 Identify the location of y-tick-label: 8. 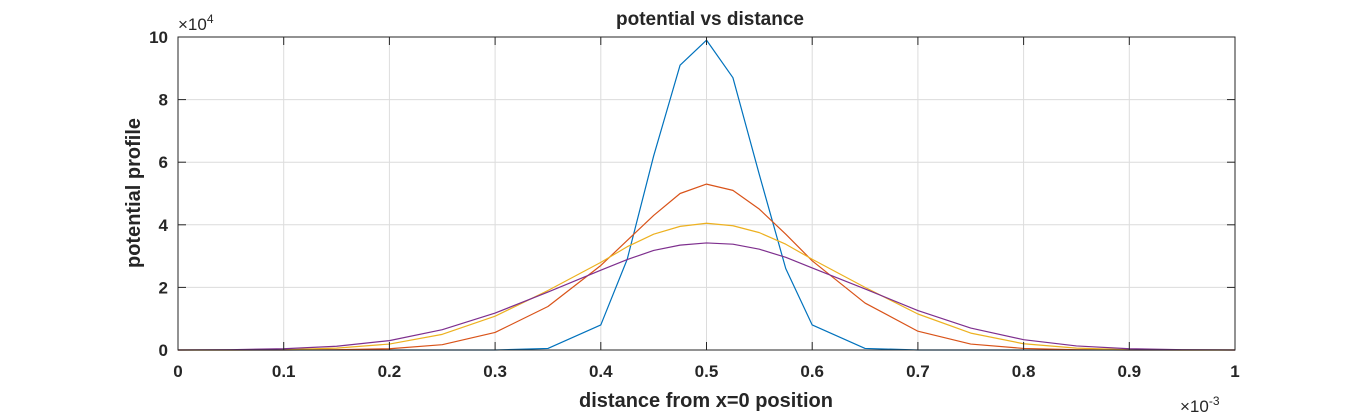
(163, 100).